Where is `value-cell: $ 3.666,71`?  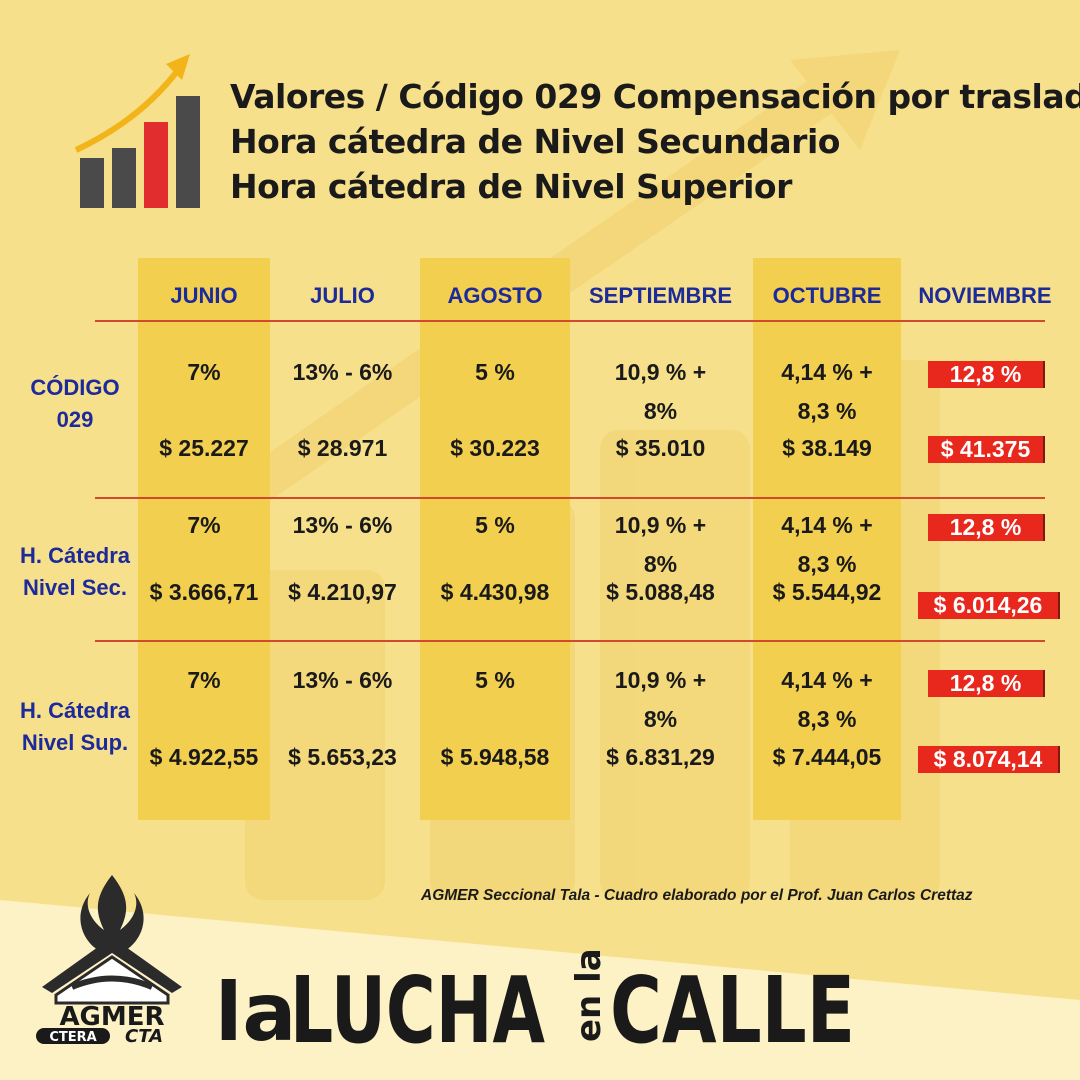 value-cell: $ 3.666,71 is located at coordinates (204, 592).